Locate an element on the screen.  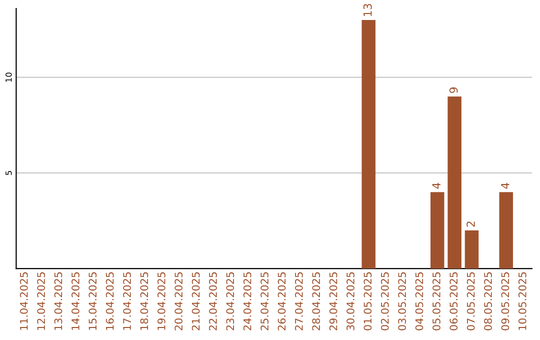
x-tick-label: 30.04.2025 is located at coordinates (350, 301).